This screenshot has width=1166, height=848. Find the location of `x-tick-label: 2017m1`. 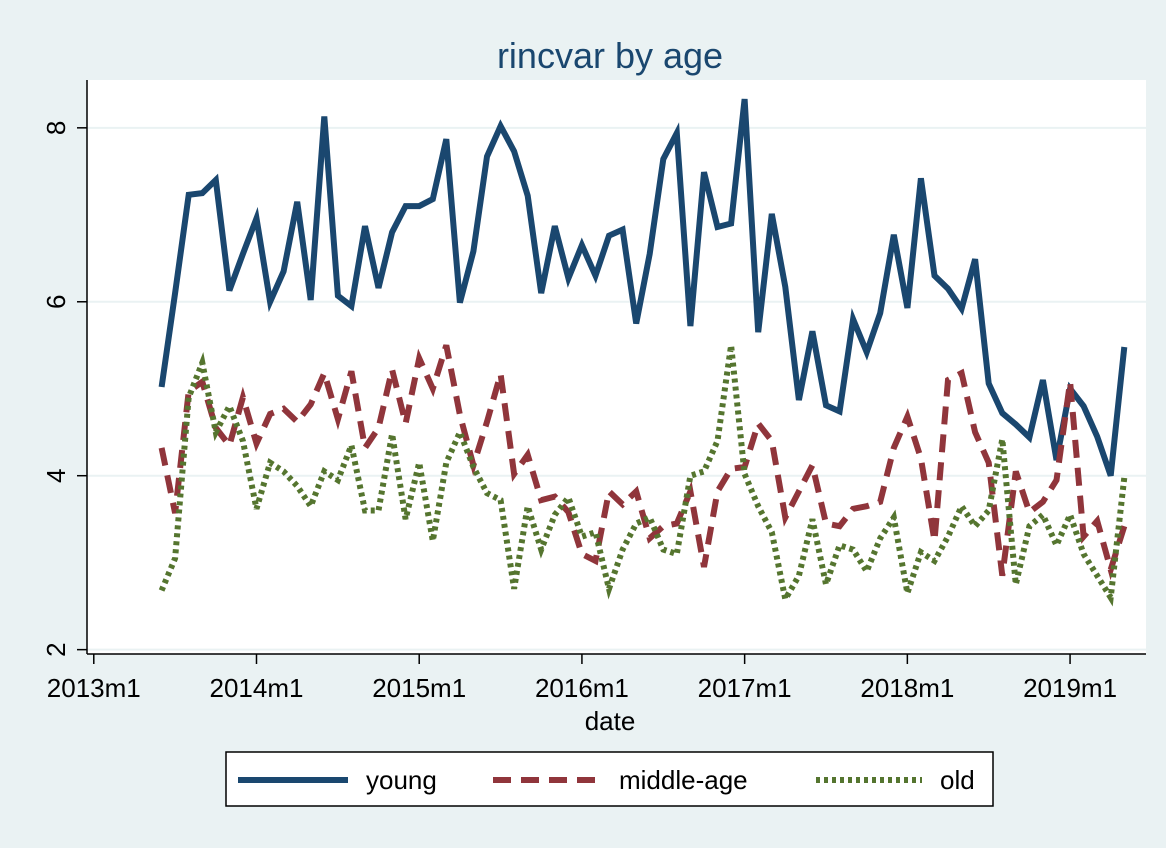

x-tick-label: 2017m1 is located at coordinates (745, 688).